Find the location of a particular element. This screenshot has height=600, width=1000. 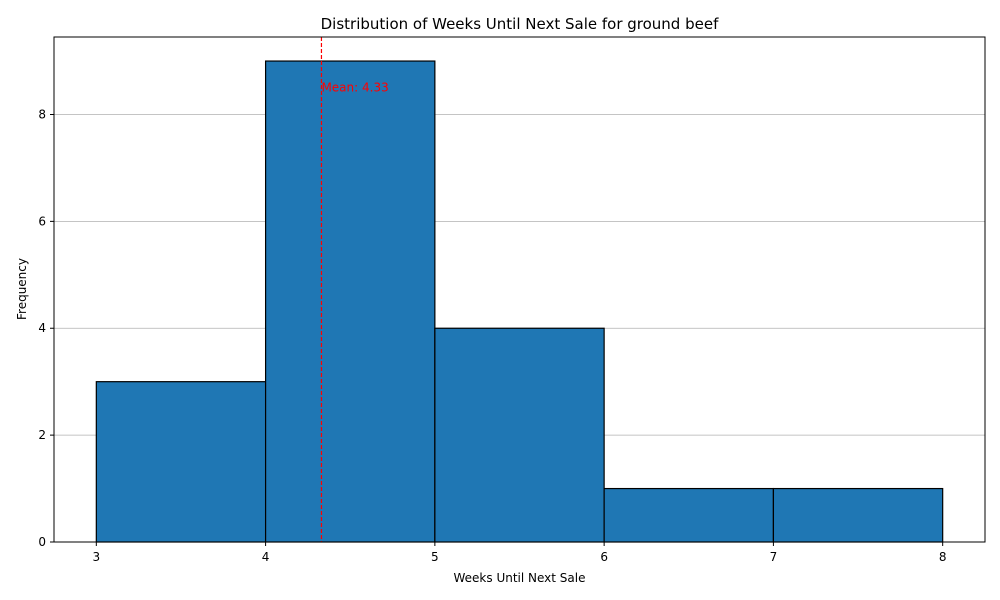

y-tick-label: 6 is located at coordinates (42, 221).